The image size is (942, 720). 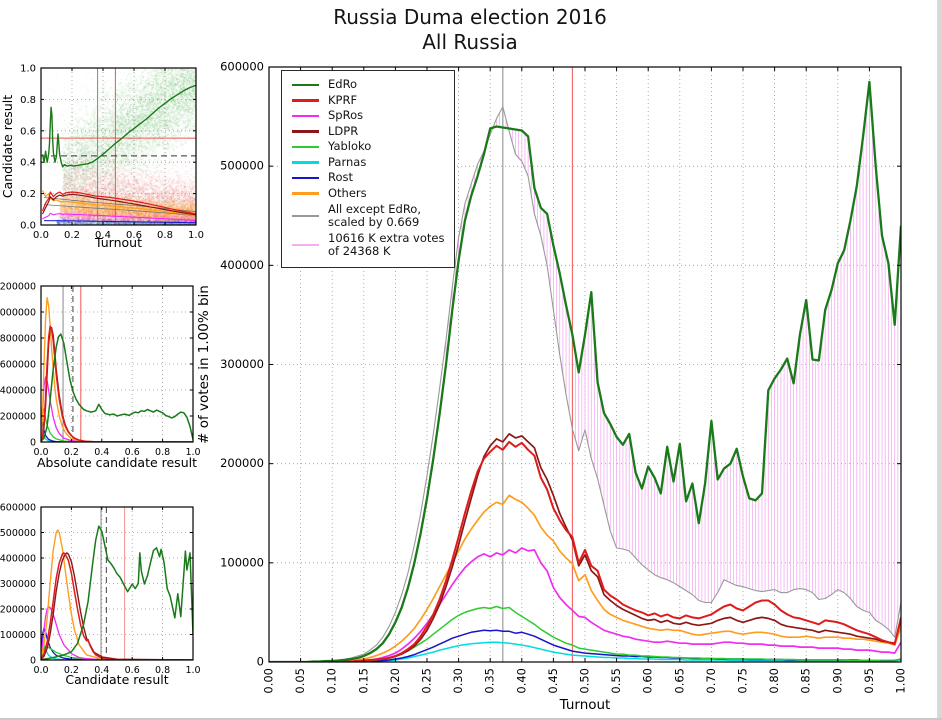 What do you see at coordinates (18, 533) in the screenshot?
I see `svg-text: 500000` at bounding box center [18, 533].